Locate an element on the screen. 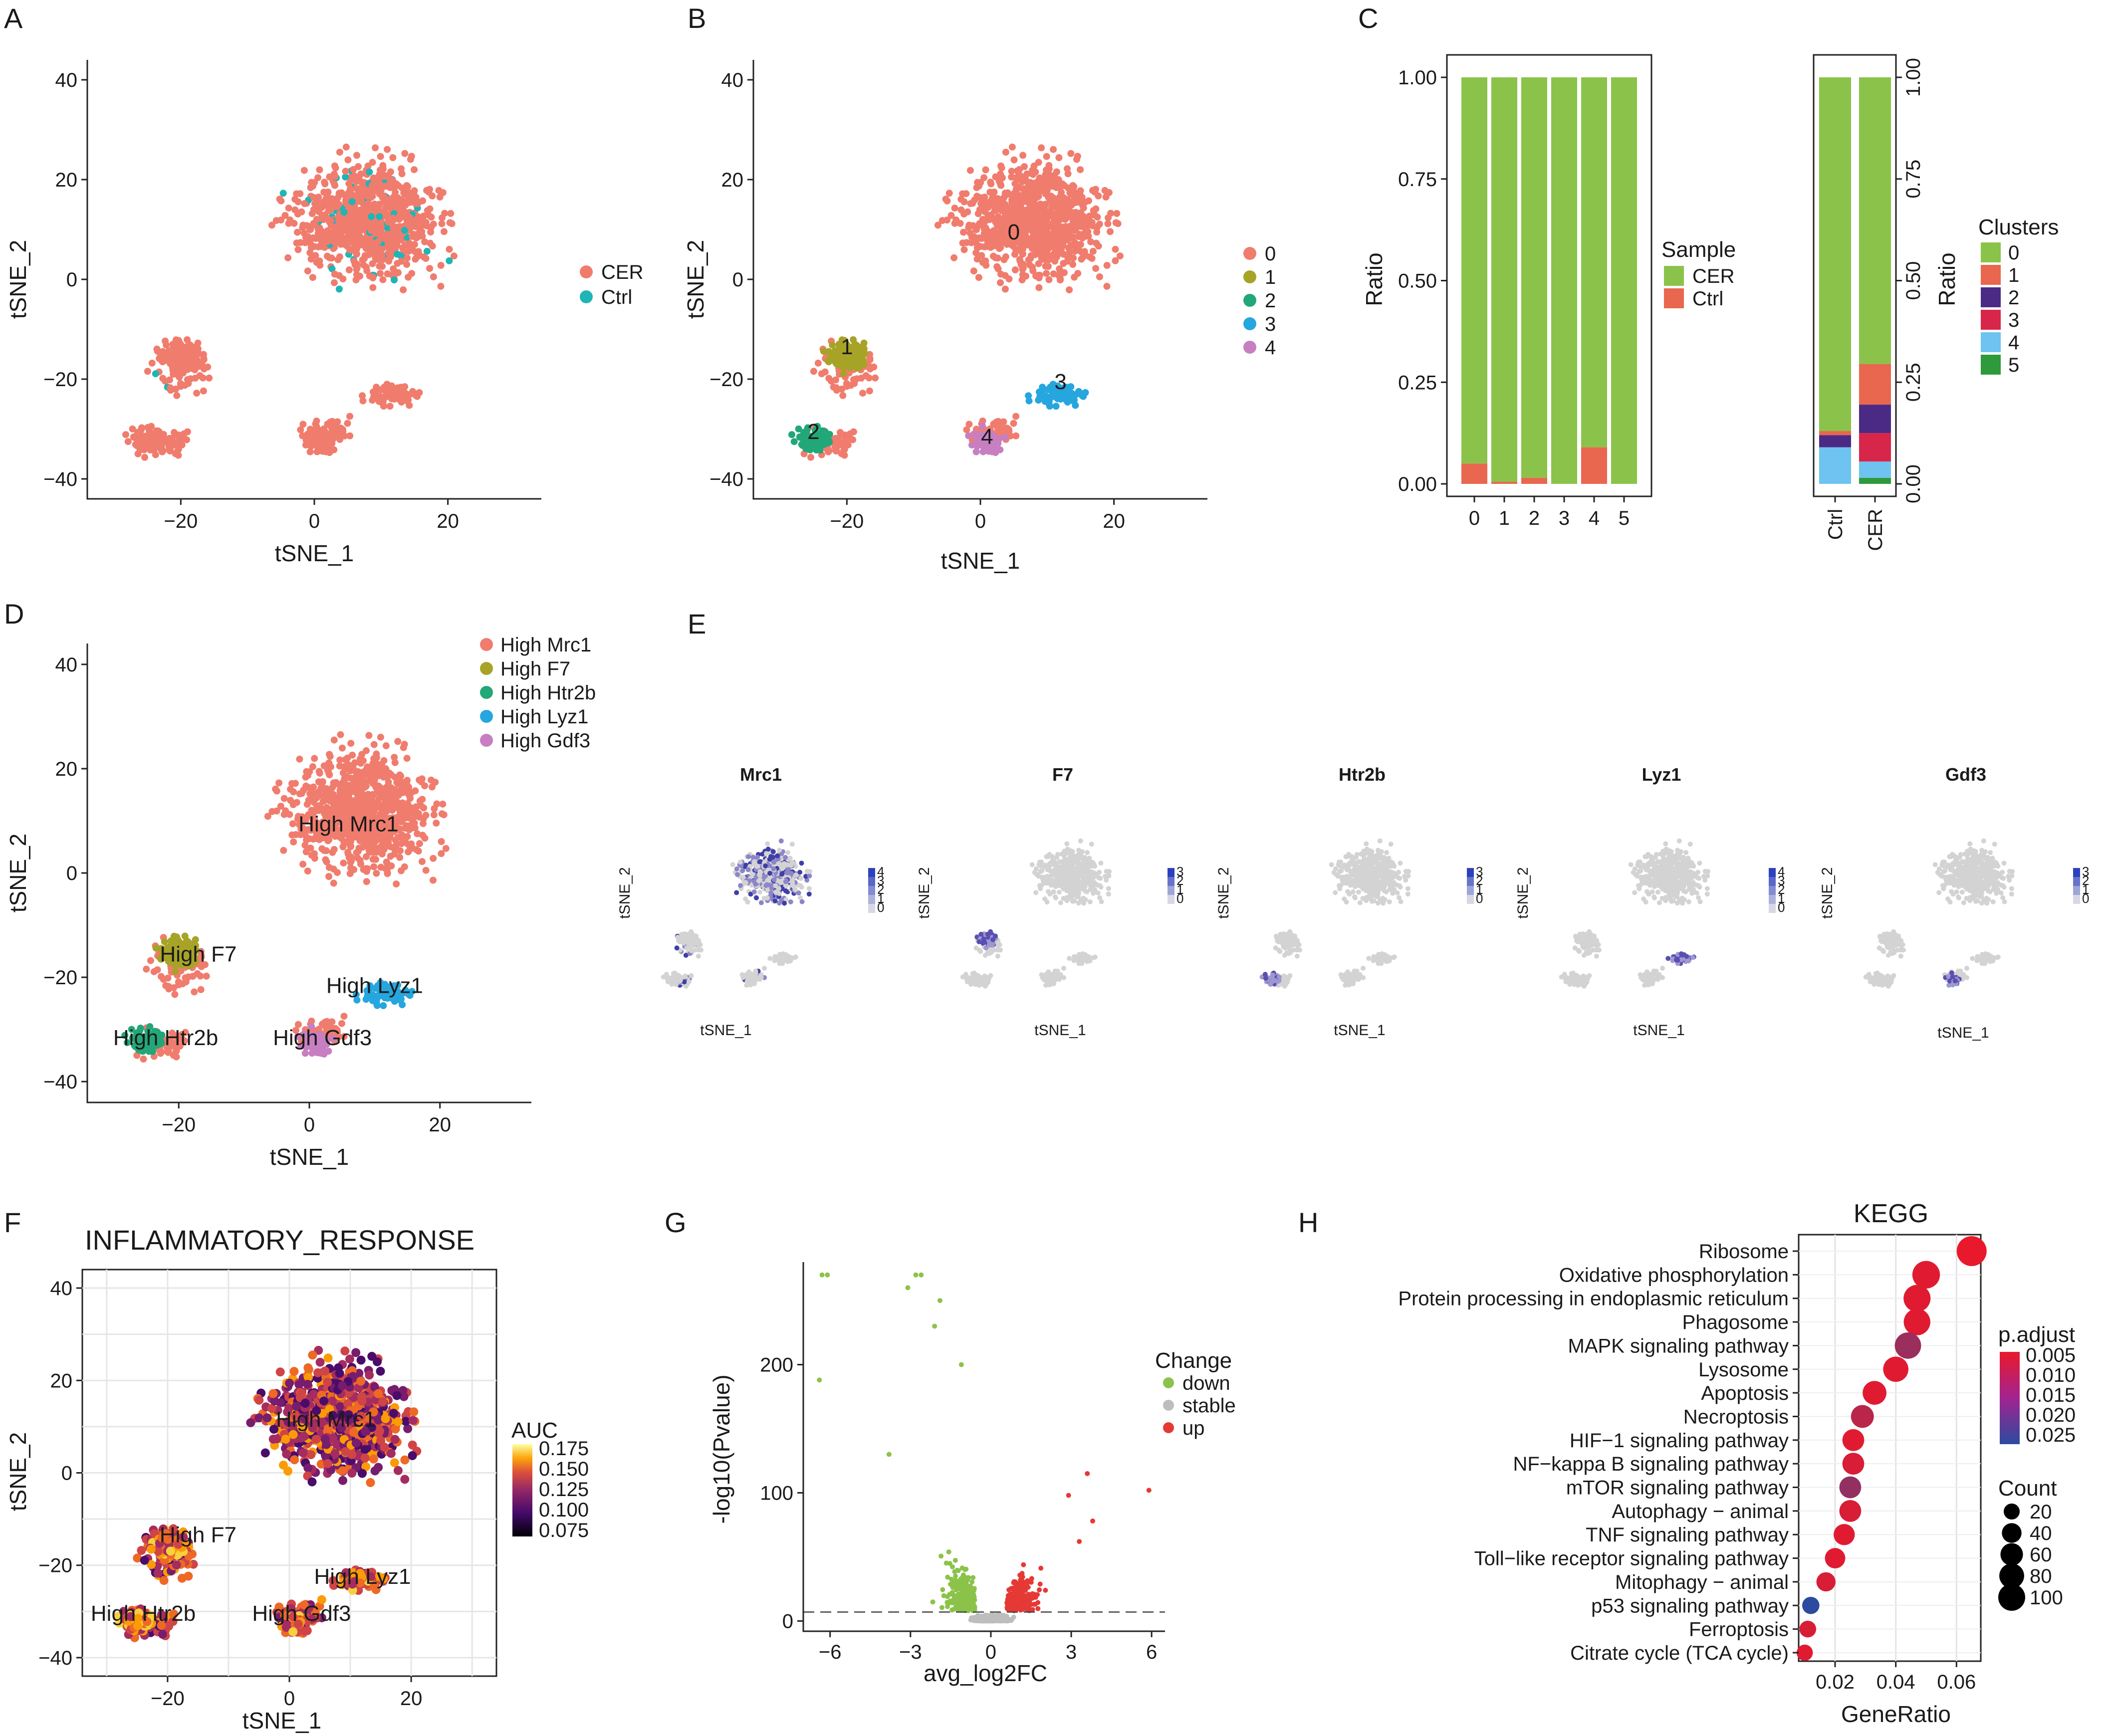  b-xlabel: tSNE_1 is located at coordinates (980, 561).